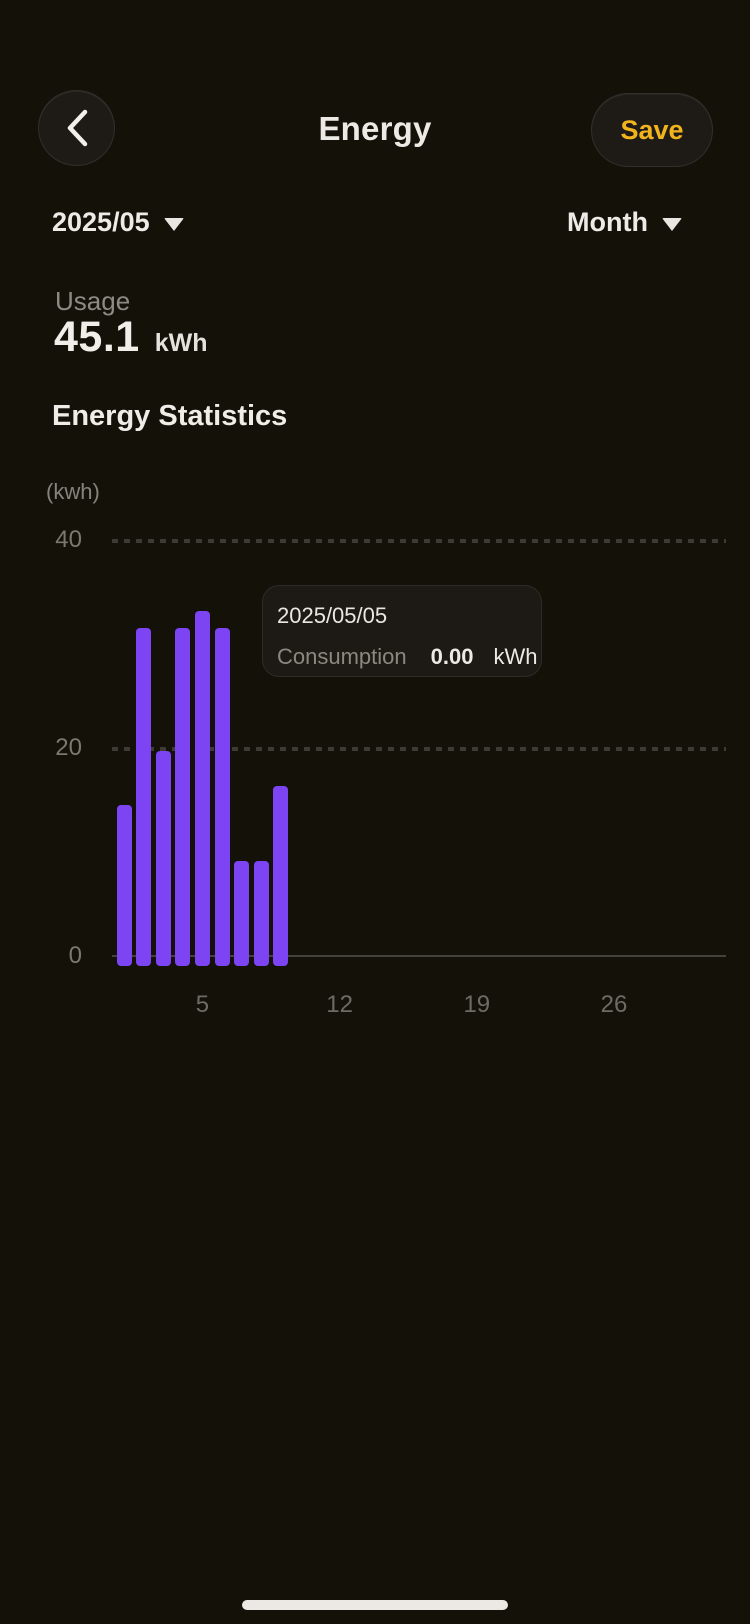 The height and width of the screenshot is (1624, 750). What do you see at coordinates (375, 1605) in the screenshot?
I see `home-indicator` at bounding box center [375, 1605].